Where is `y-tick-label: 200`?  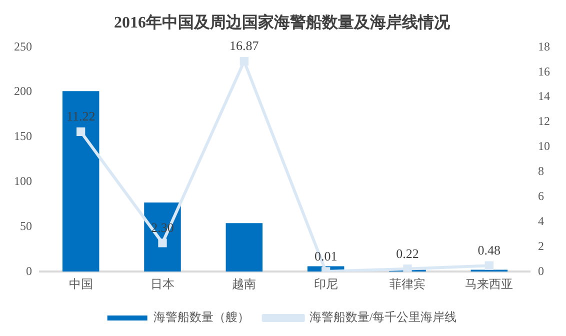
y-tick-label: 200 is located at coordinates (23, 91).